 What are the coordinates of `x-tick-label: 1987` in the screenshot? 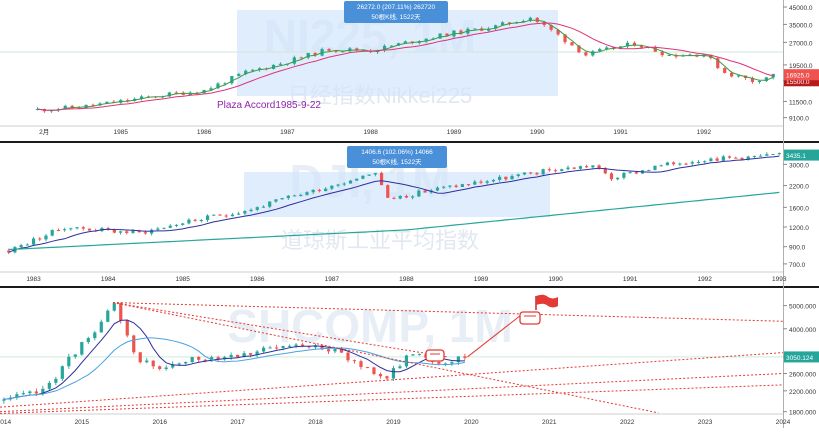 It's located at (287, 132).